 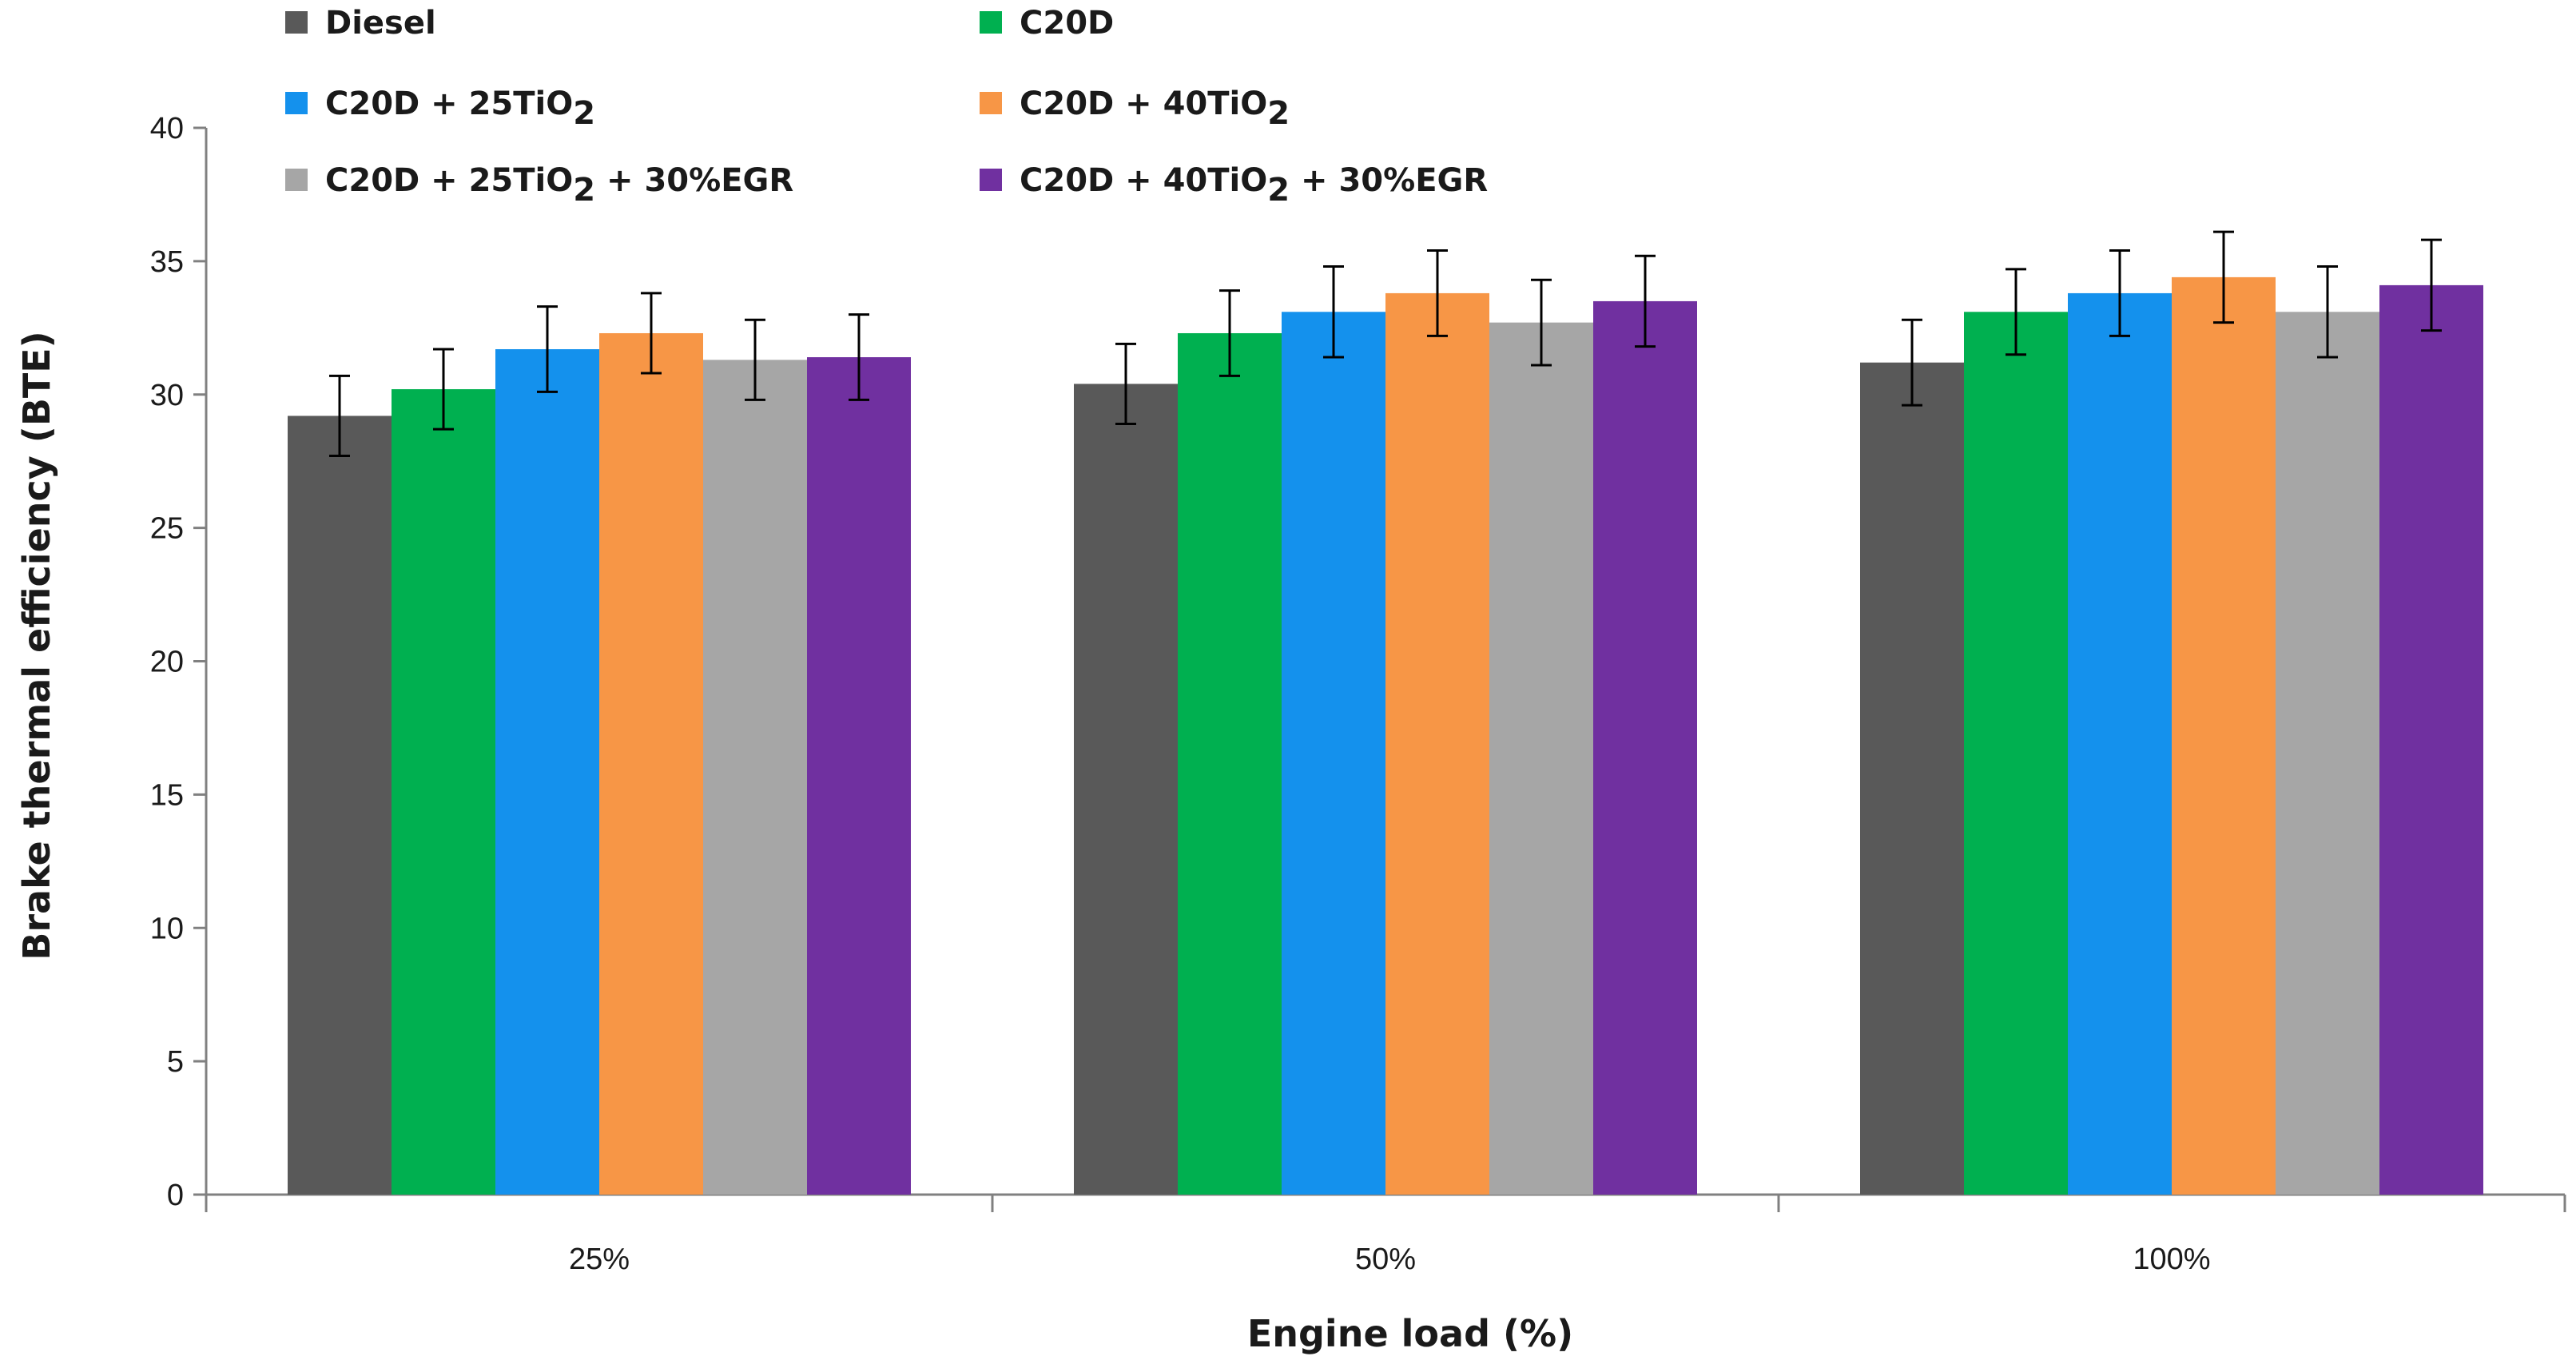 What do you see at coordinates (167, 928) in the screenshot?
I see `y-tick-label: 10` at bounding box center [167, 928].